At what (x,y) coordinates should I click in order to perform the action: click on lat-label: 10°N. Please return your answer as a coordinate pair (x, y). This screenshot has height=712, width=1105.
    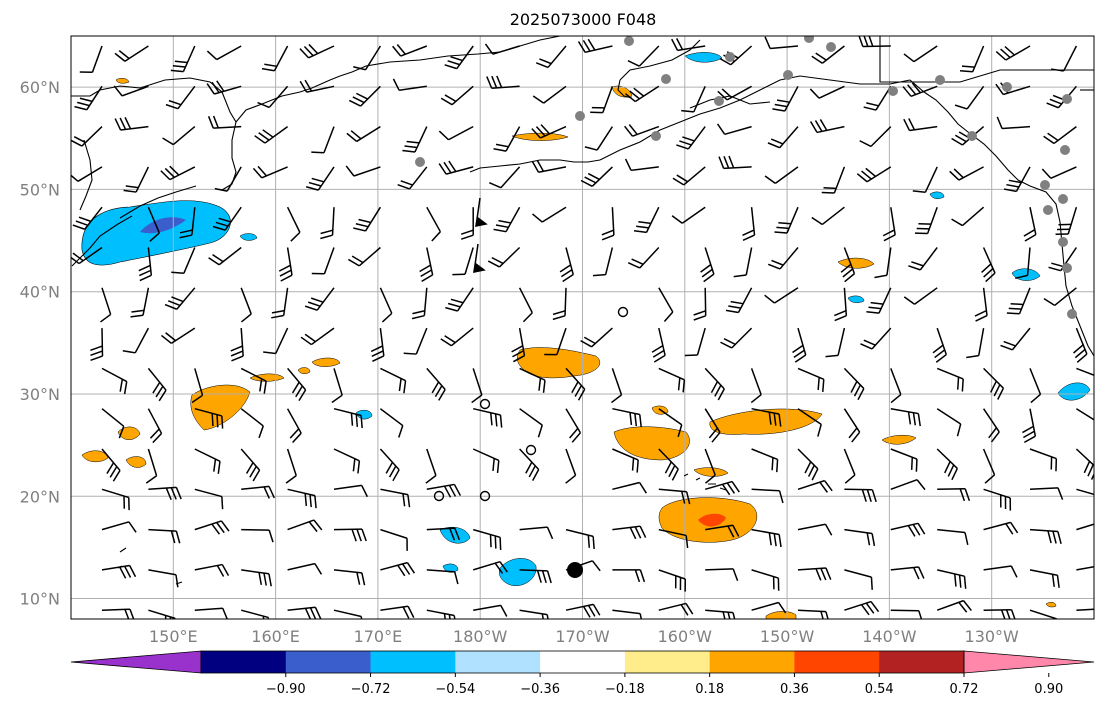
    Looking at the image, I should click on (40, 599).